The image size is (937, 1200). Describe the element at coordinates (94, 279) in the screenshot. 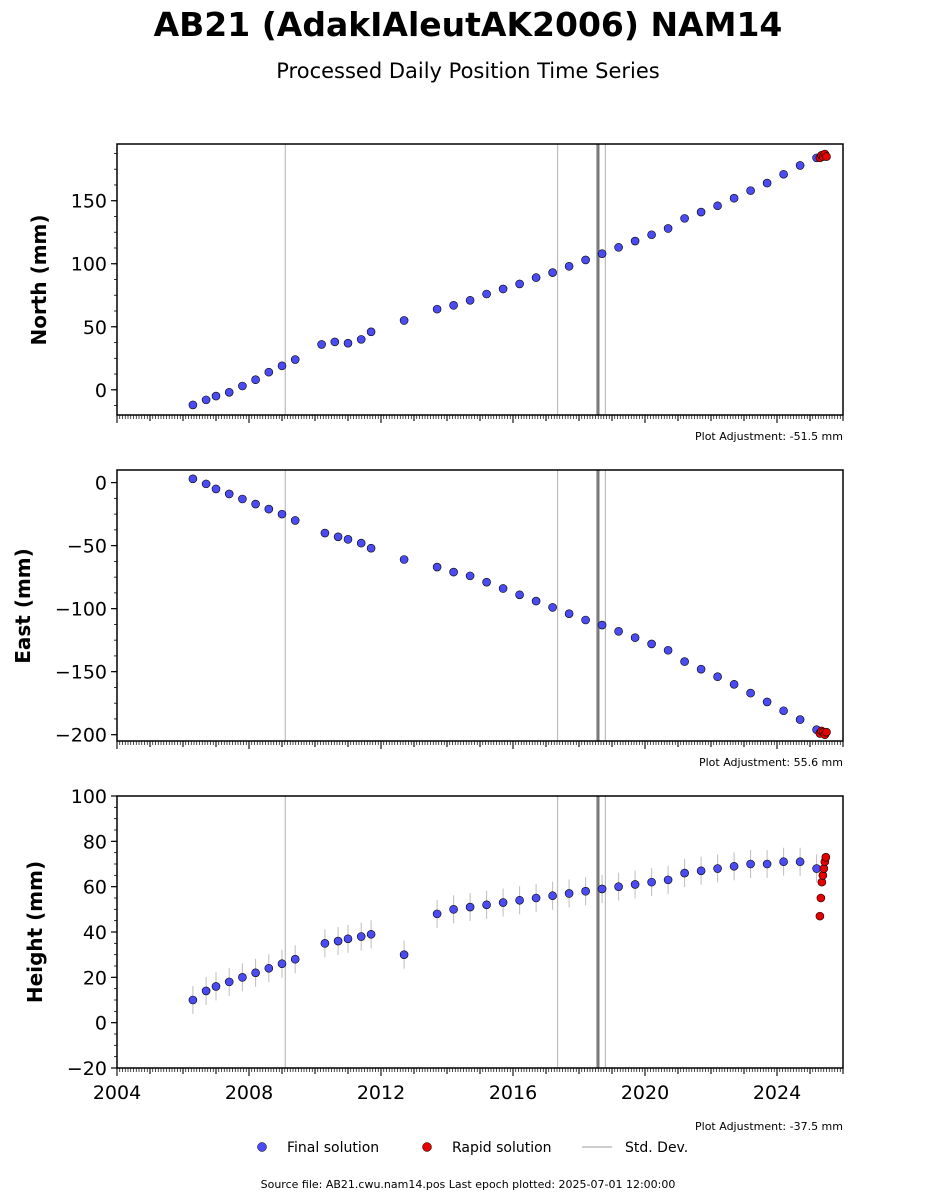

I see `north-y-ticks: 0 50 100 150` at that location.